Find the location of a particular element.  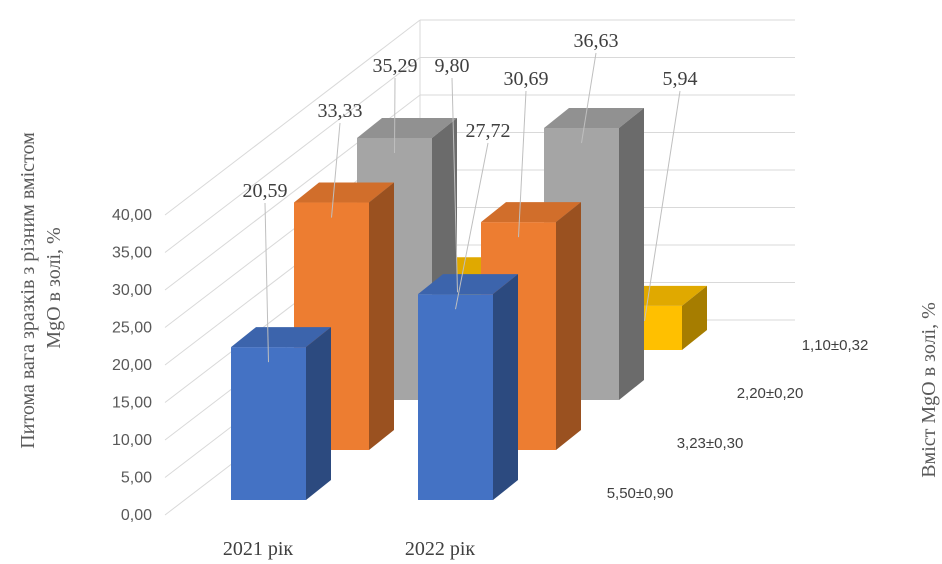

y-tick-label: 0,00 is located at coordinates (136, 515).